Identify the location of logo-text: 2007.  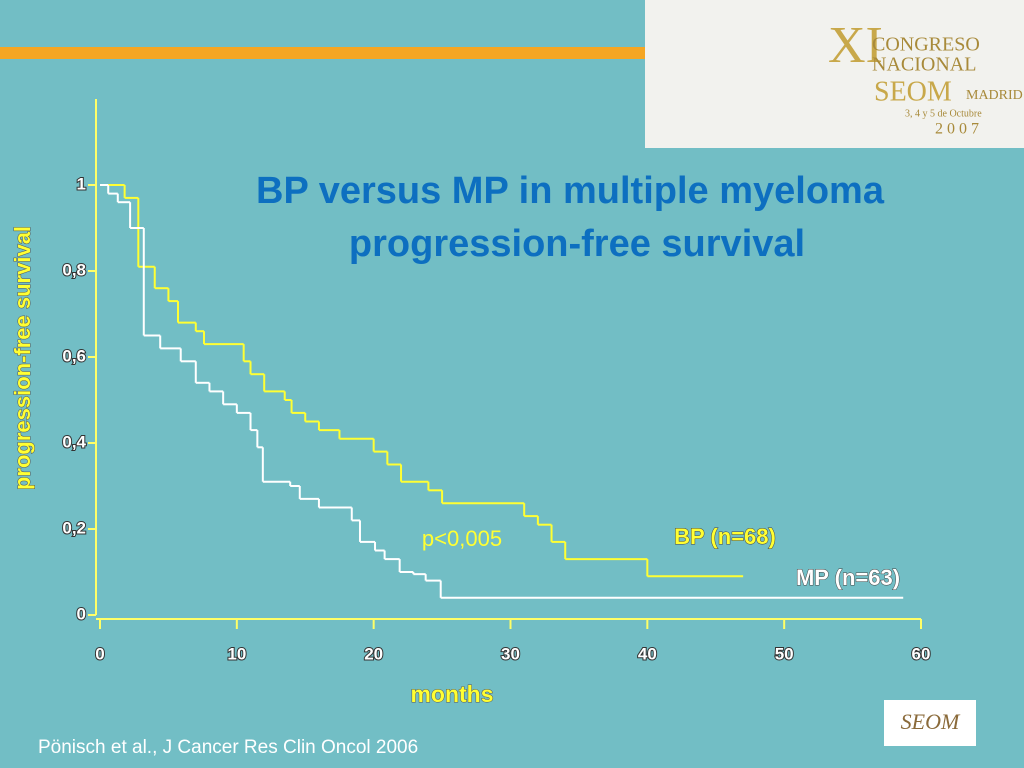
(959, 129).